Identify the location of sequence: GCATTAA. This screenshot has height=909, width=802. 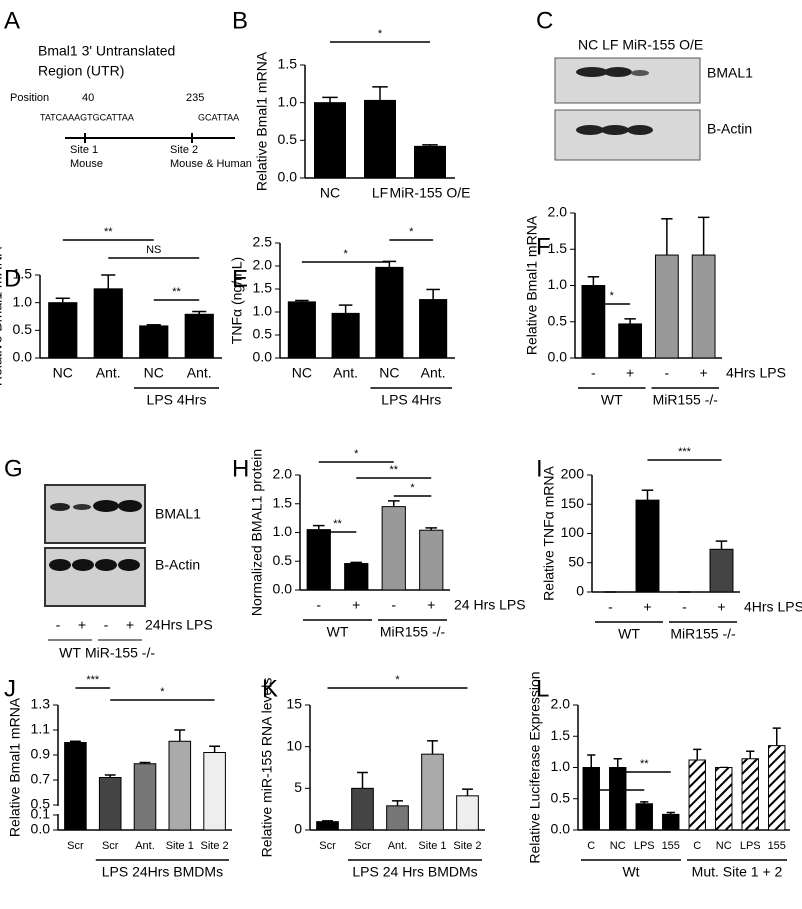
(218, 117).